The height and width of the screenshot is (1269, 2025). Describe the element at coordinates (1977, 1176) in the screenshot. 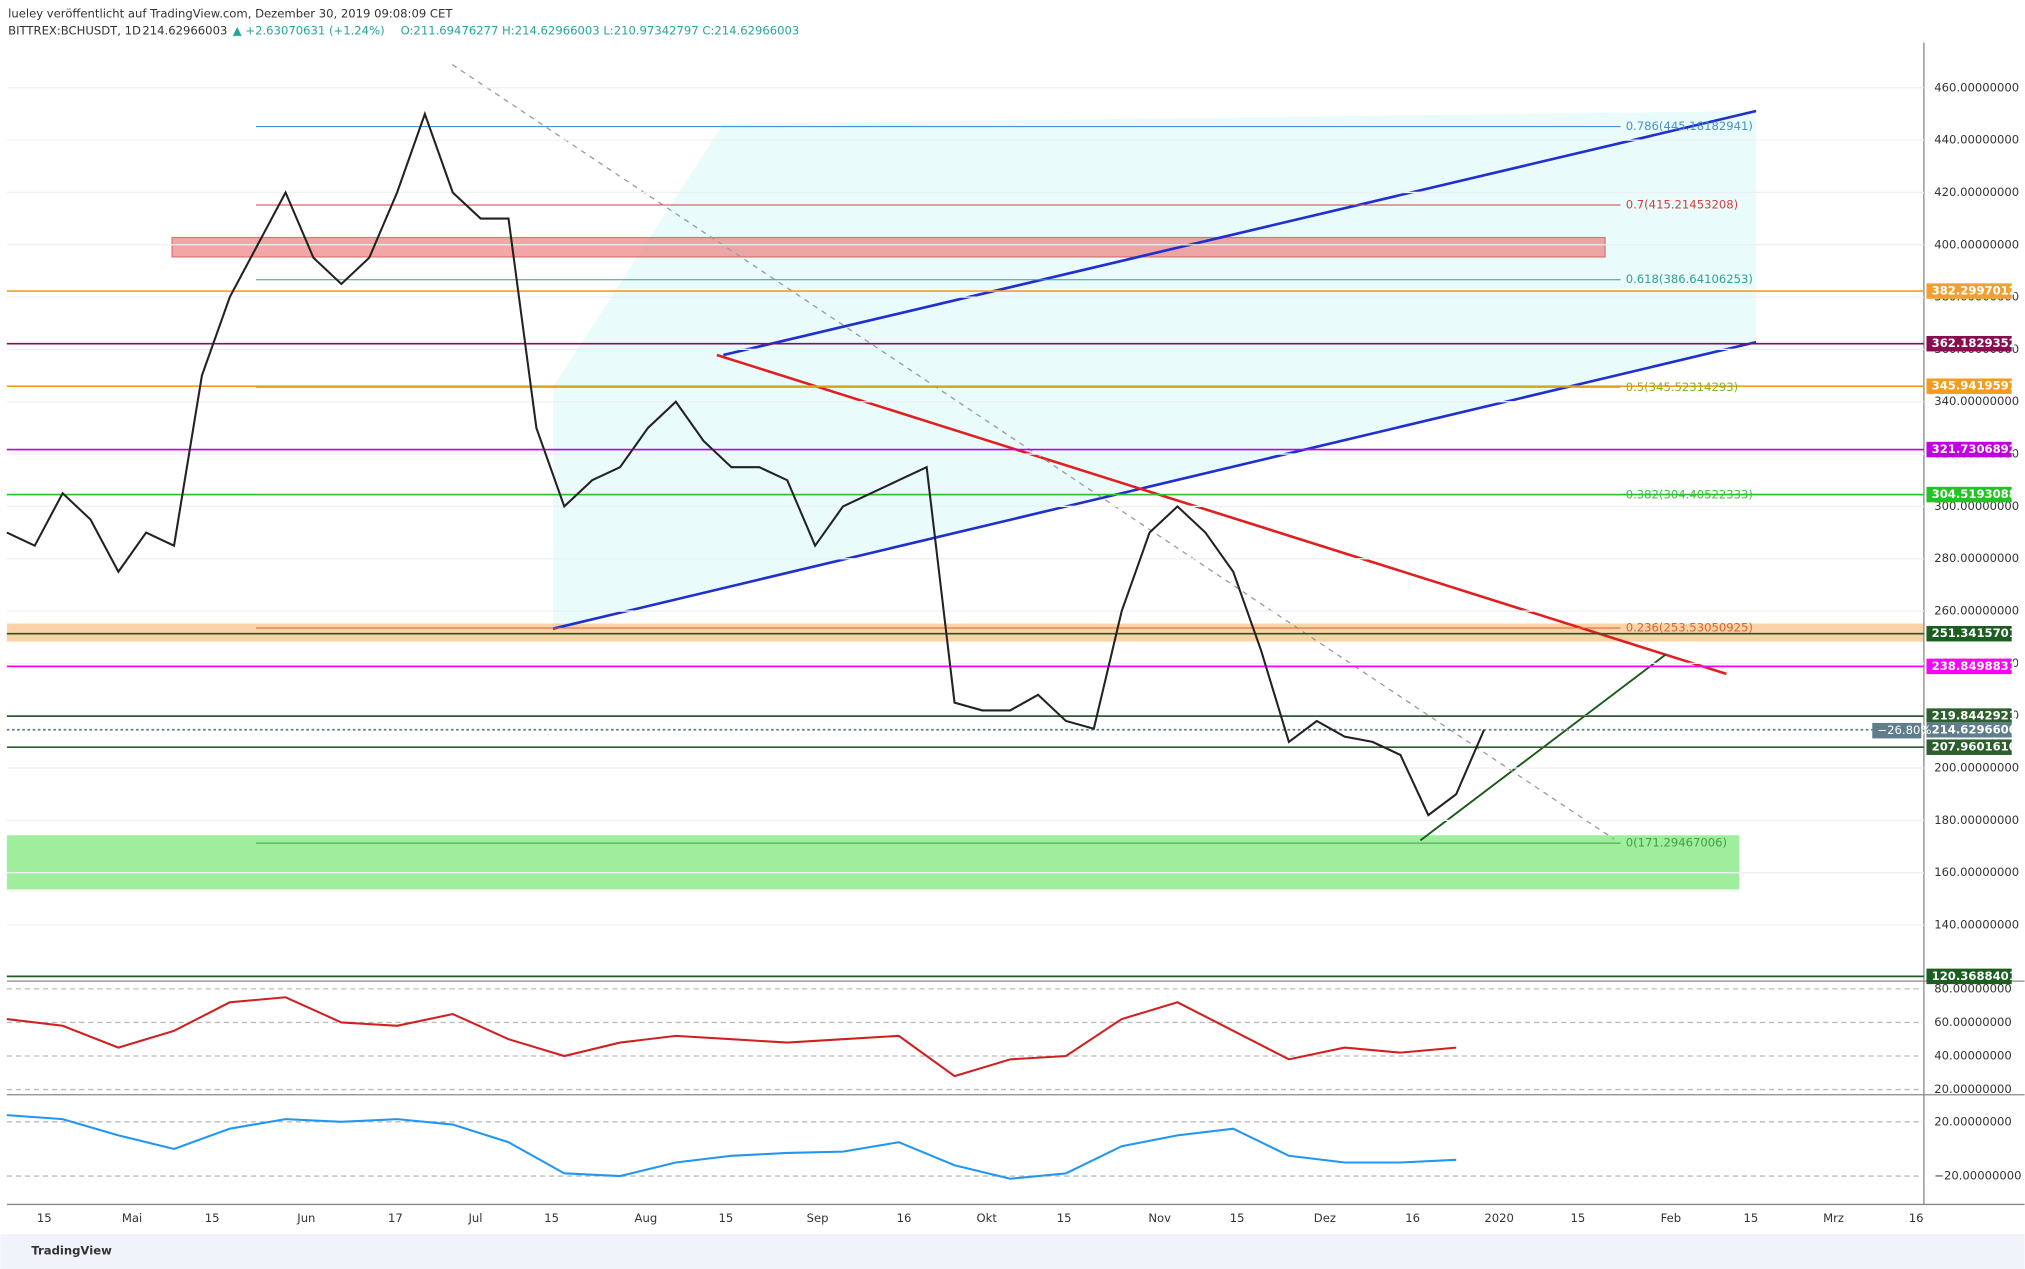

I see `y-tick-label: −20.00000000` at that location.